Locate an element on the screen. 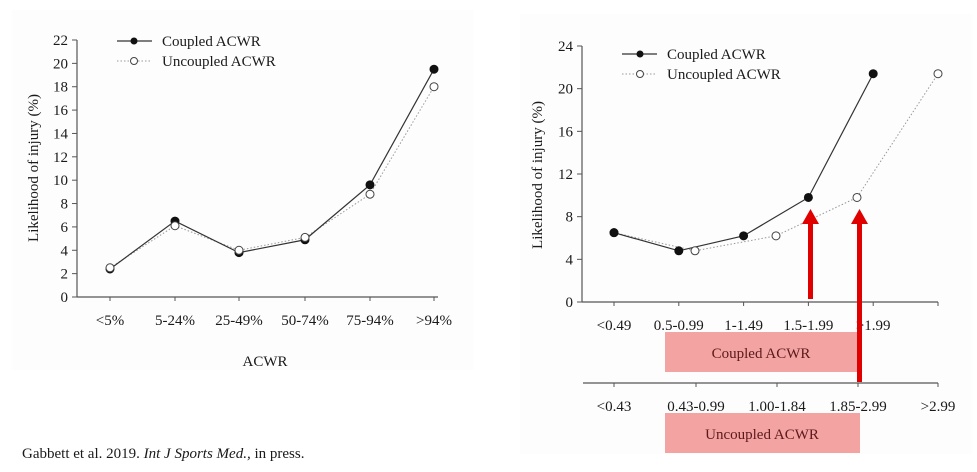  x-tick-label: <5% is located at coordinates (110, 321).